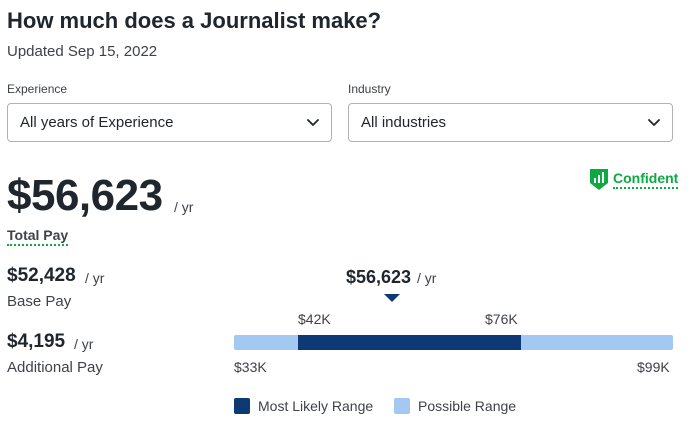  I want to click on confidence-label: Confident, so click(646, 179).